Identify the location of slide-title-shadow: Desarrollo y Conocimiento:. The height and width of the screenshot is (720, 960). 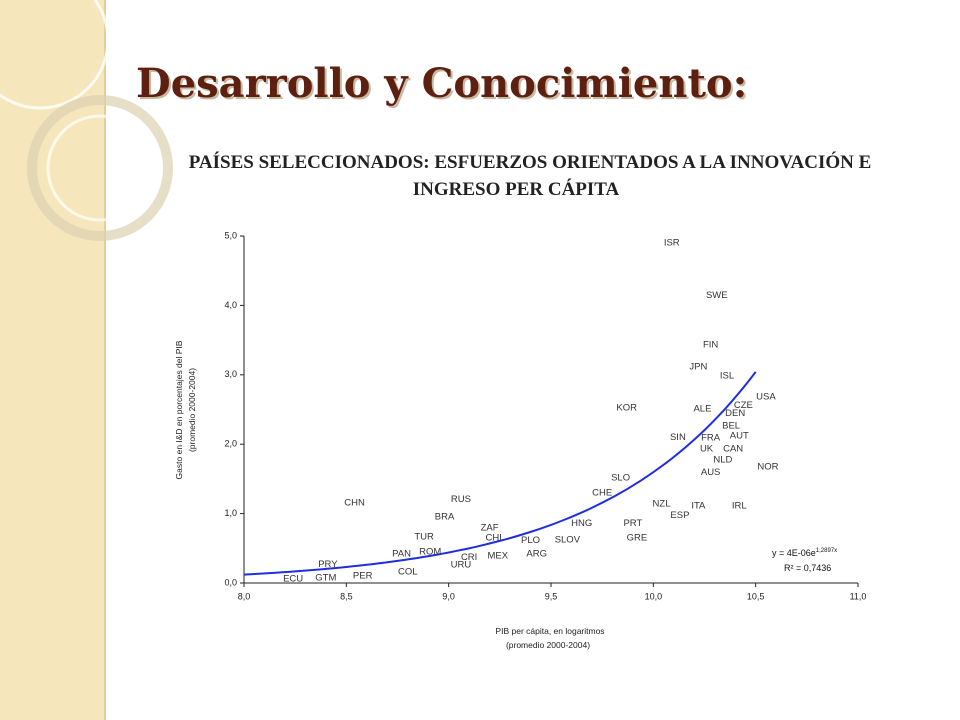
(443, 85).